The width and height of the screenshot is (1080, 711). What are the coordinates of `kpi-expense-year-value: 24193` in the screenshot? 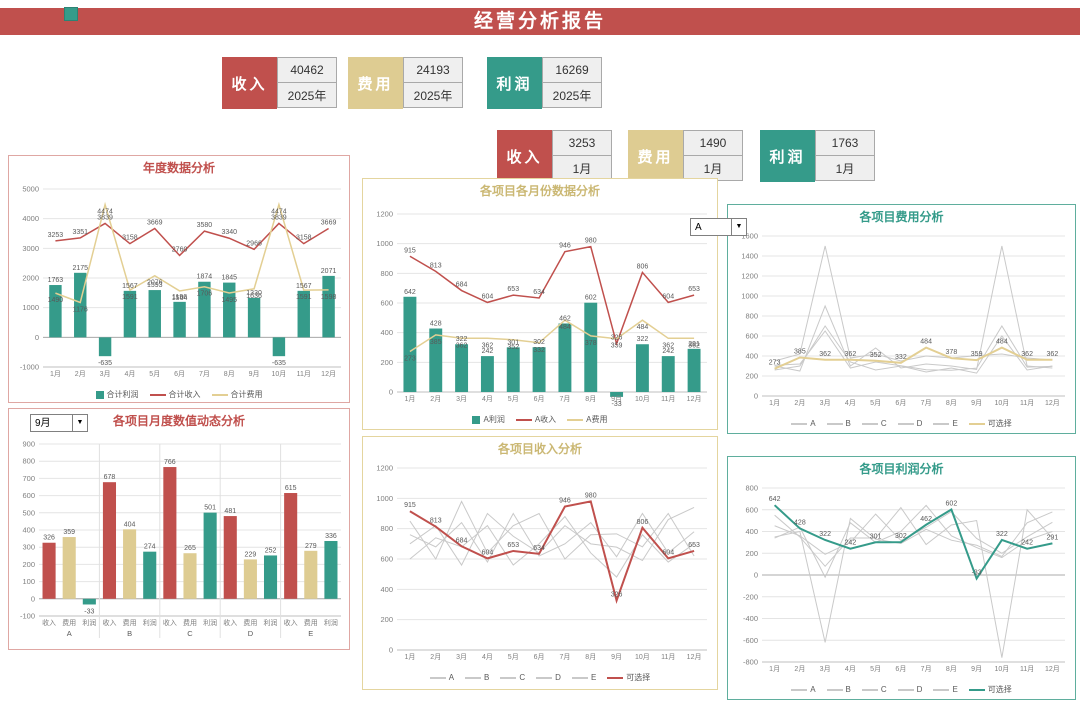 It's located at (433, 70).